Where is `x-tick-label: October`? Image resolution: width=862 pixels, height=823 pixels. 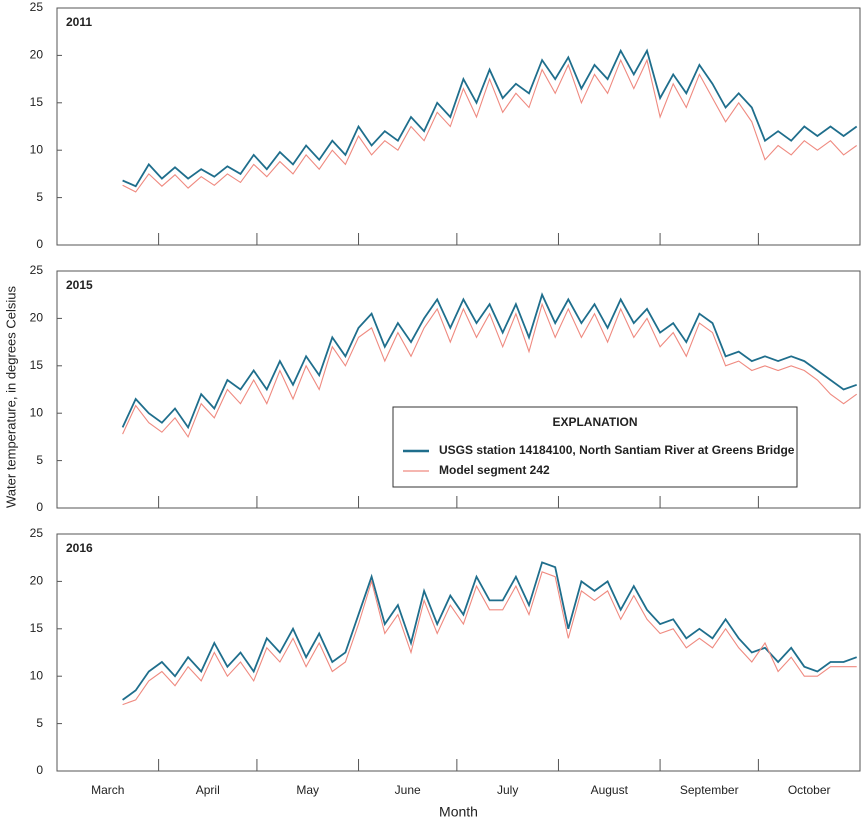
x-tick-label: October is located at coordinates (809, 790).